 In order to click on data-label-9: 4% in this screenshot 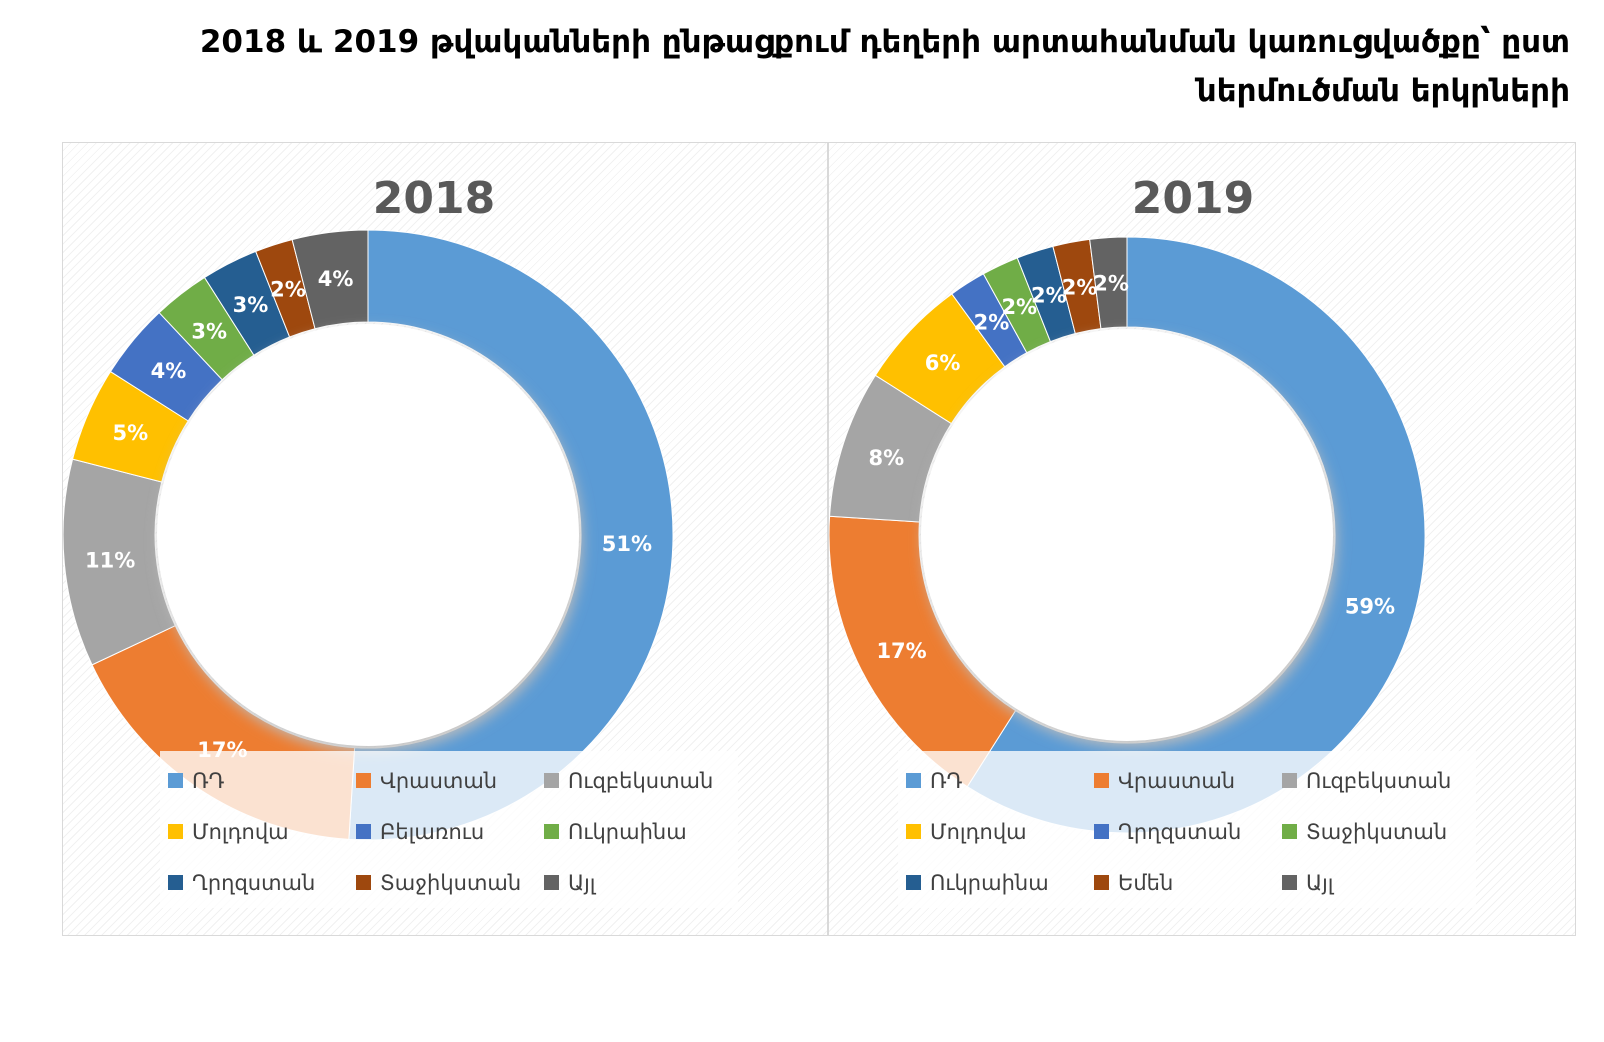, I will do `click(336, 279)`.